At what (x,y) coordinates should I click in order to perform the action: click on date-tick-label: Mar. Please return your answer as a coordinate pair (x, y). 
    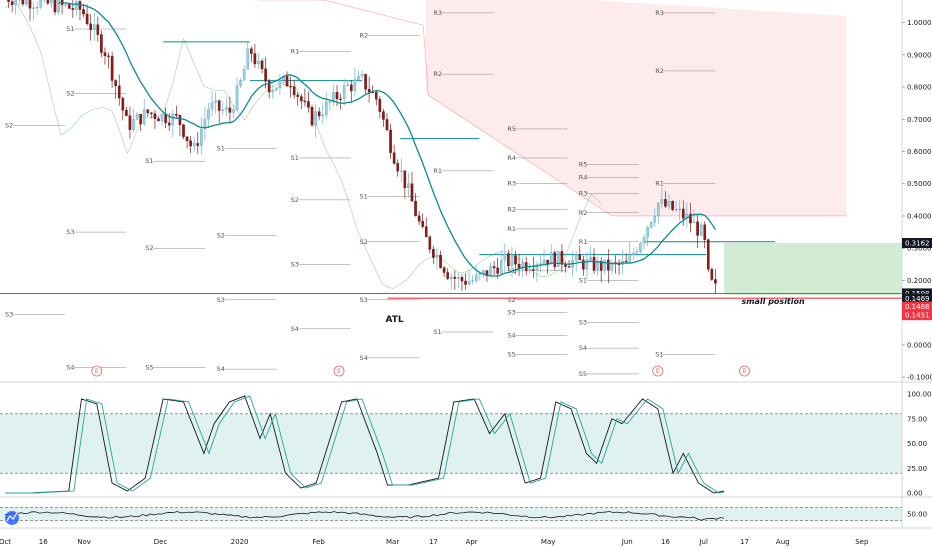
    Looking at the image, I should click on (392, 542).